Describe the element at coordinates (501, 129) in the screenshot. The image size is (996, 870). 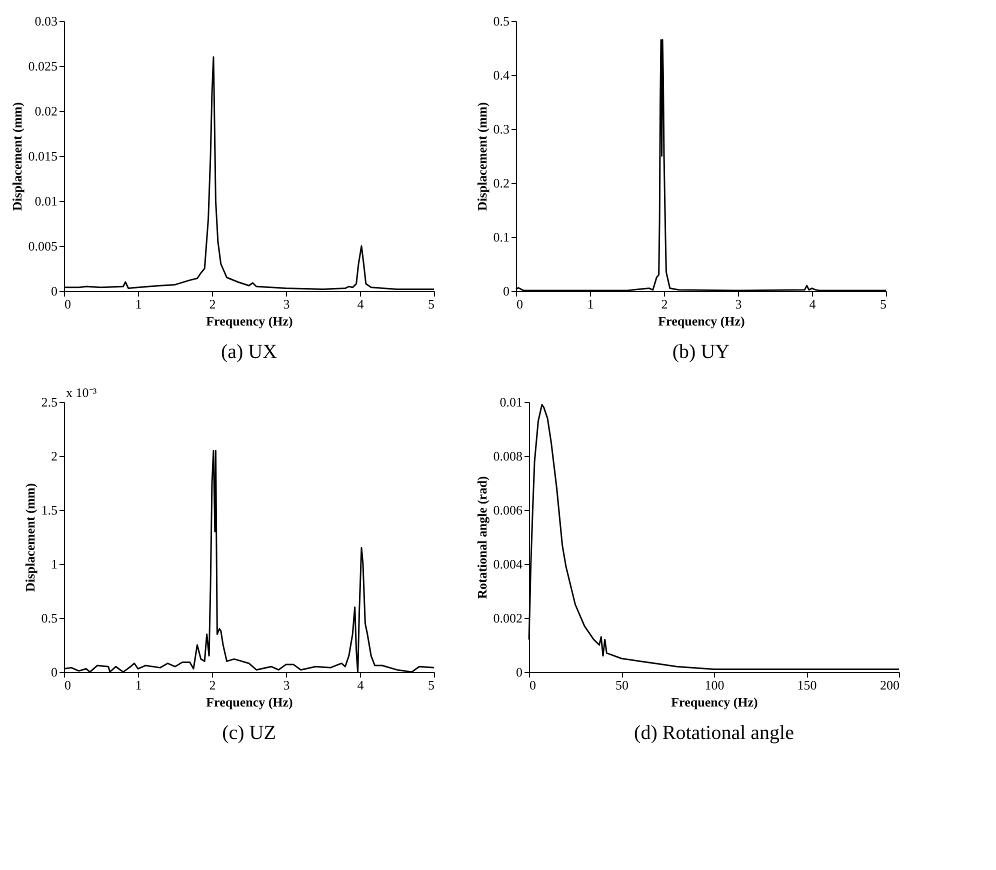
I see `y-tick-label: 0.3` at that location.